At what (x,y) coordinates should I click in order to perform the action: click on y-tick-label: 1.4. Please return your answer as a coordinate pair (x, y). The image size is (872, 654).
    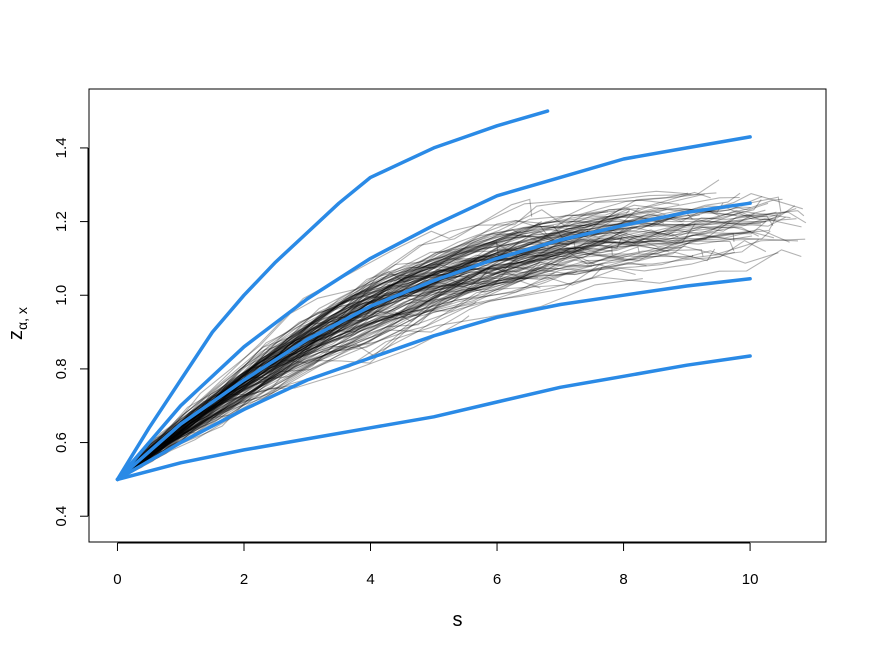
    Looking at the image, I should click on (61, 147).